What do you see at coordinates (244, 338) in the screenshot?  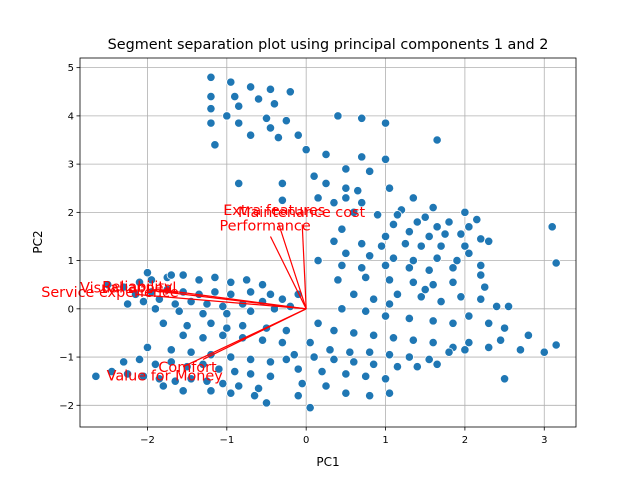 I see `loading-arrow` at bounding box center [244, 338].